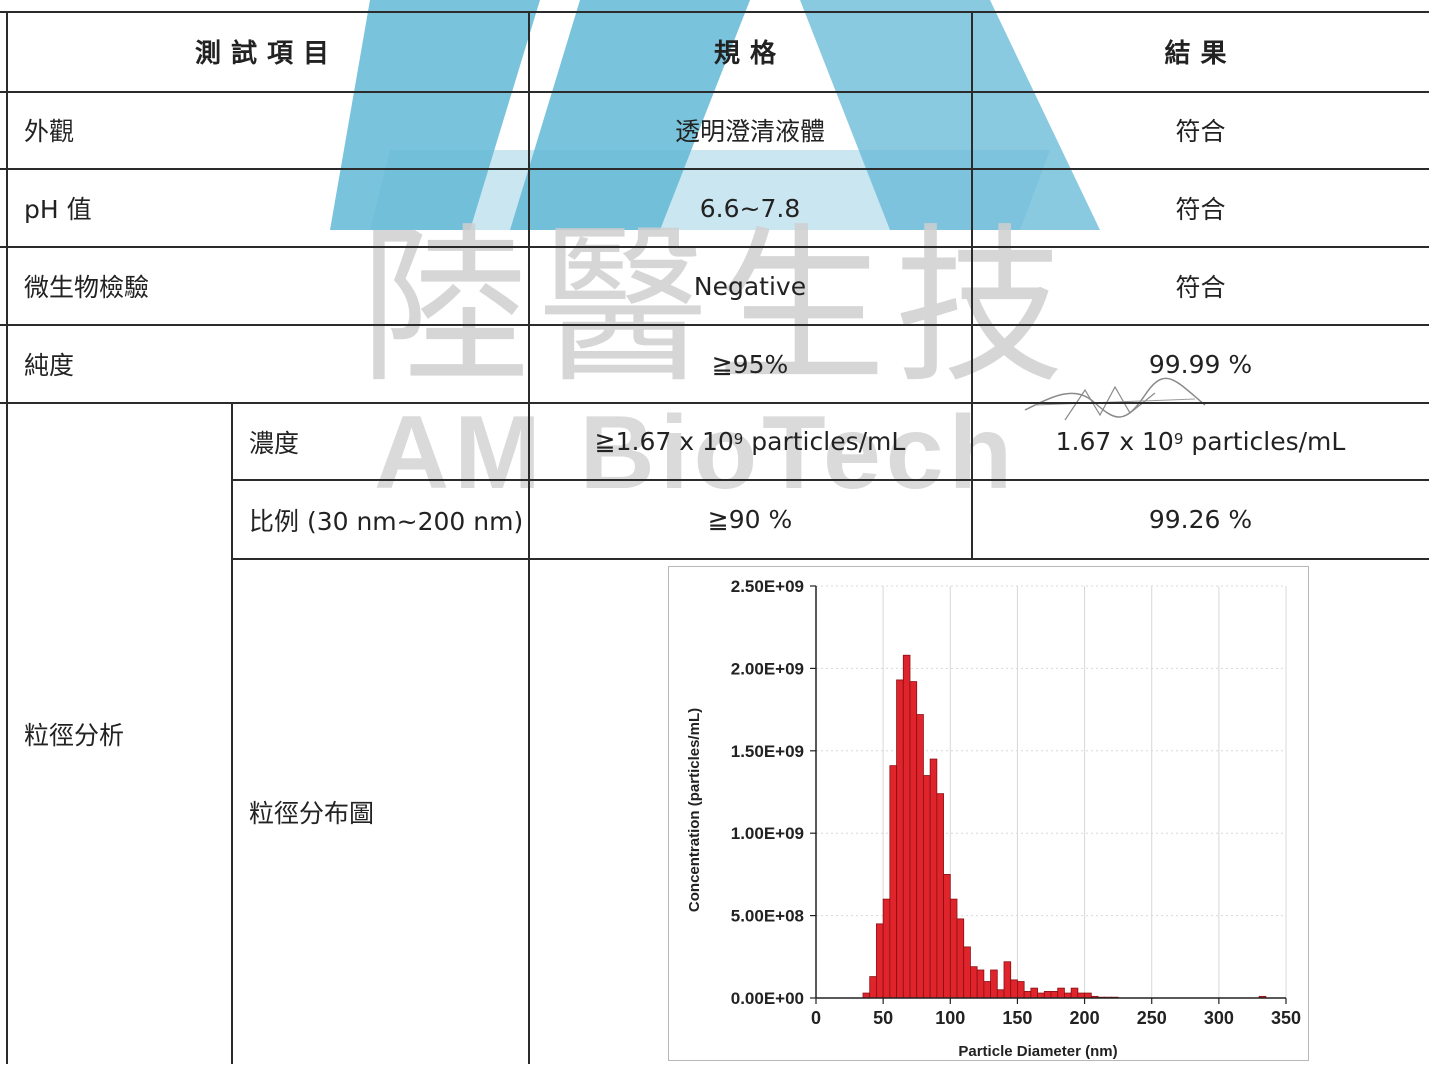 The image size is (1429, 1066). I want to click on chart-x-tick-label: 250, so click(1152, 1018).